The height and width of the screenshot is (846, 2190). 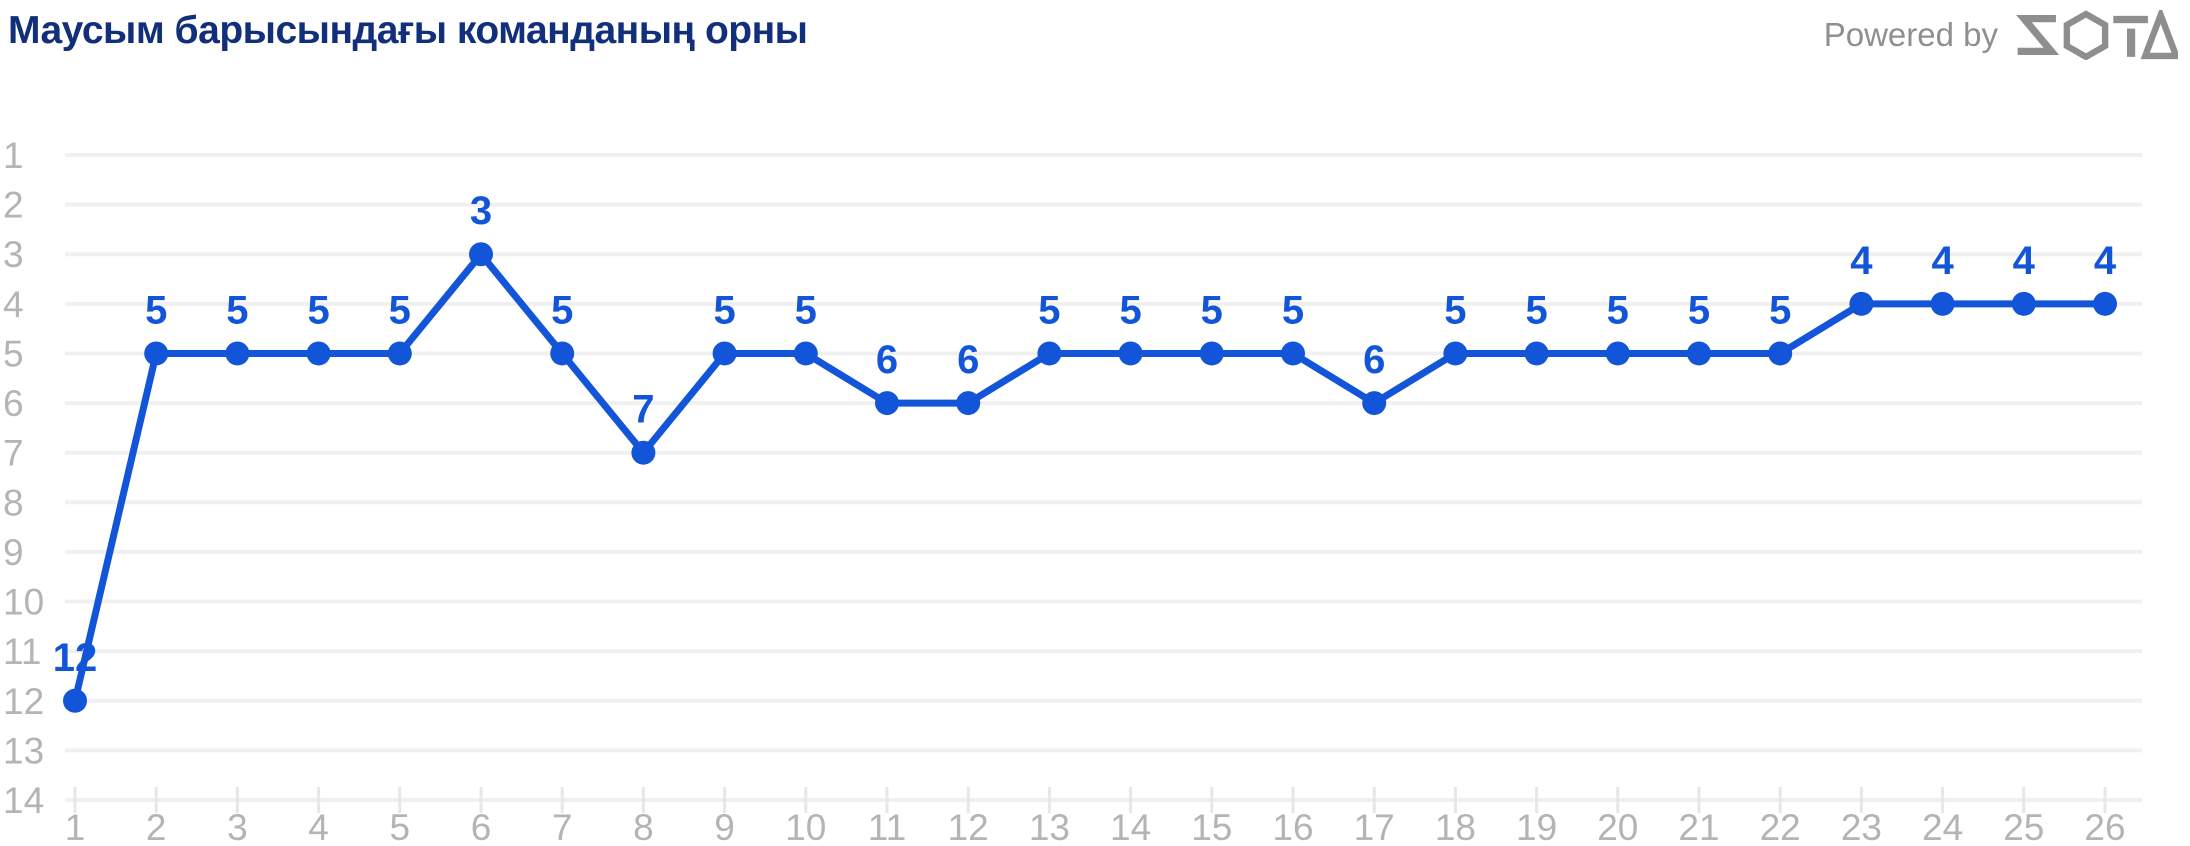 What do you see at coordinates (75, 658) in the screenshot?
I see `data-point-label: 12` at bounding box center [75, 658].